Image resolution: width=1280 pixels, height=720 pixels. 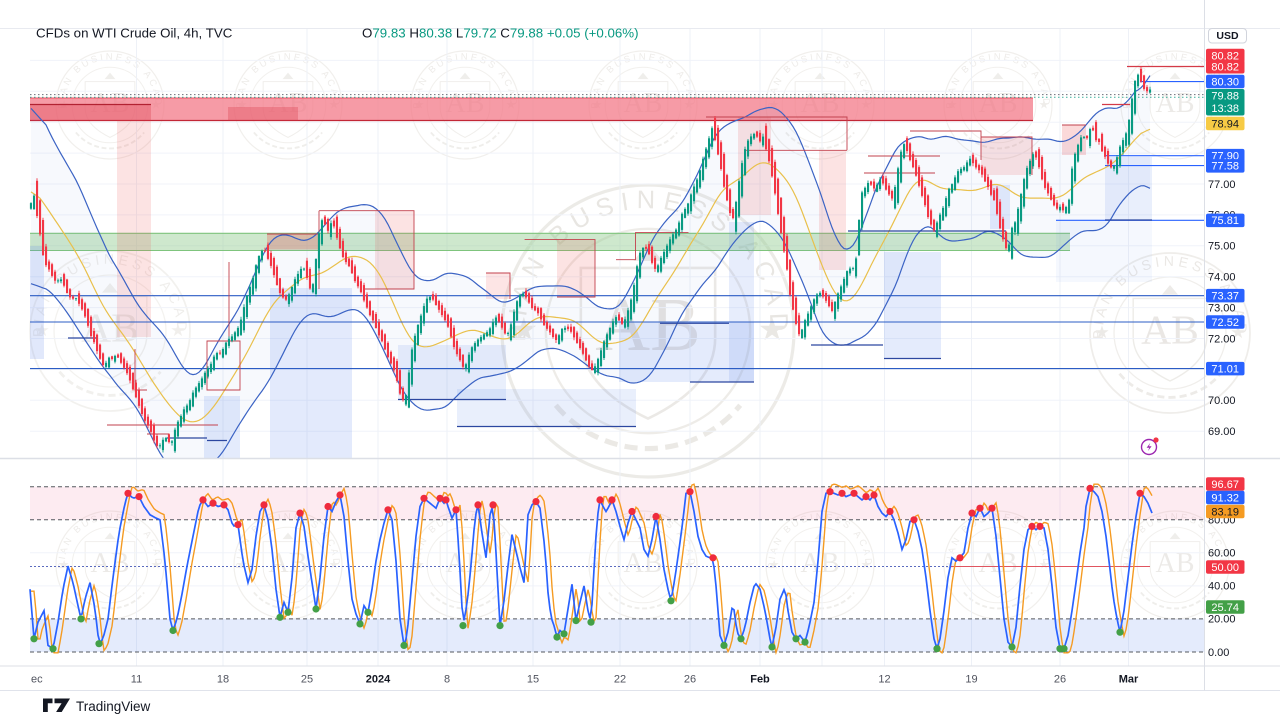 What do you see at coordinates (884, 680) in the screenshot?
I see `svg-text: 12` at bounding box center [884, 680].